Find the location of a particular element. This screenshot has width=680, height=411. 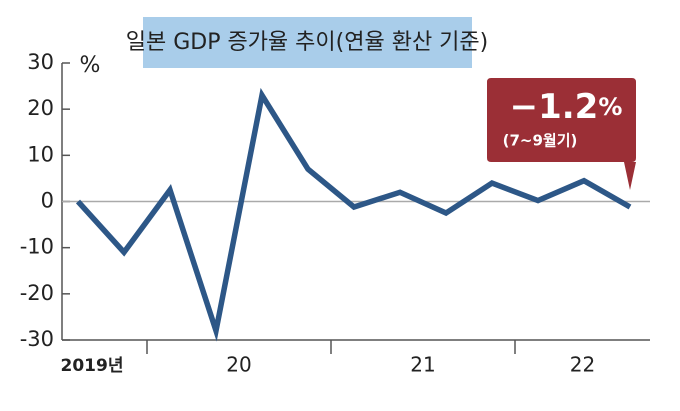

y-tick-label: 10 is located at coordinates (40, 154).